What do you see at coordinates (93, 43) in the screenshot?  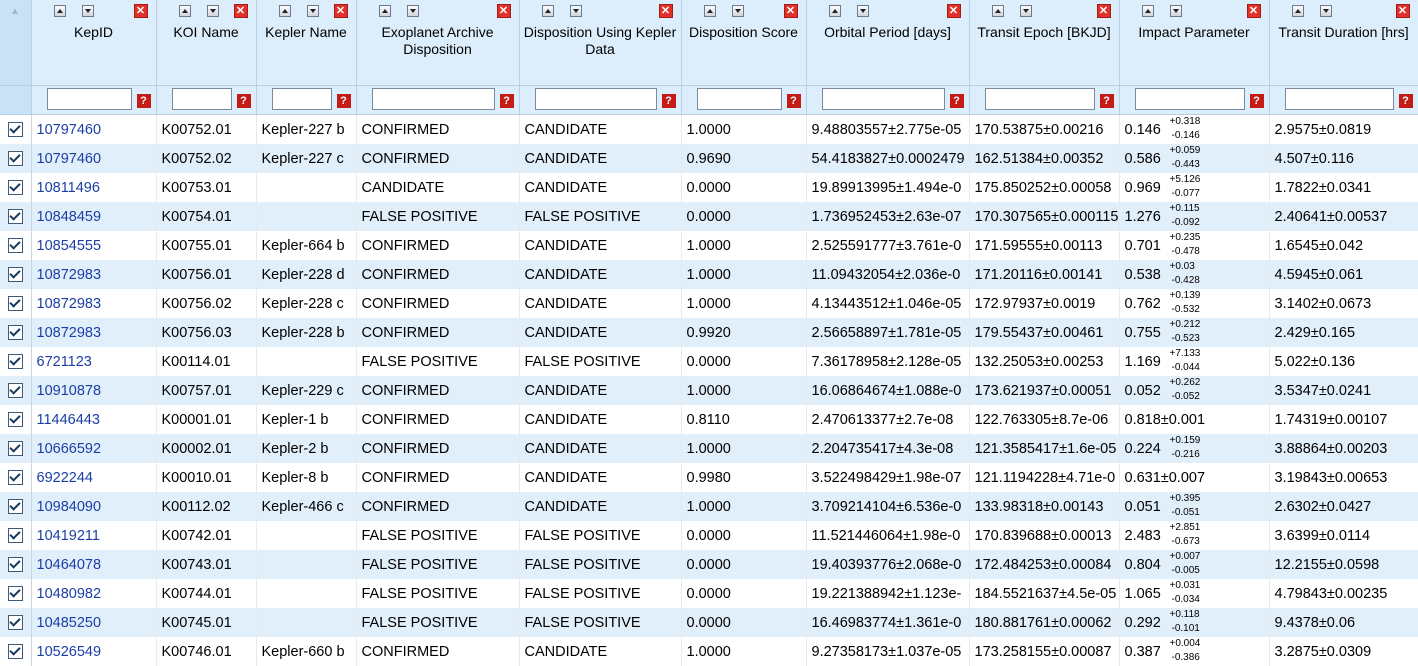 I see `column-header: ✕KepID` at bounding box center [93, 43].